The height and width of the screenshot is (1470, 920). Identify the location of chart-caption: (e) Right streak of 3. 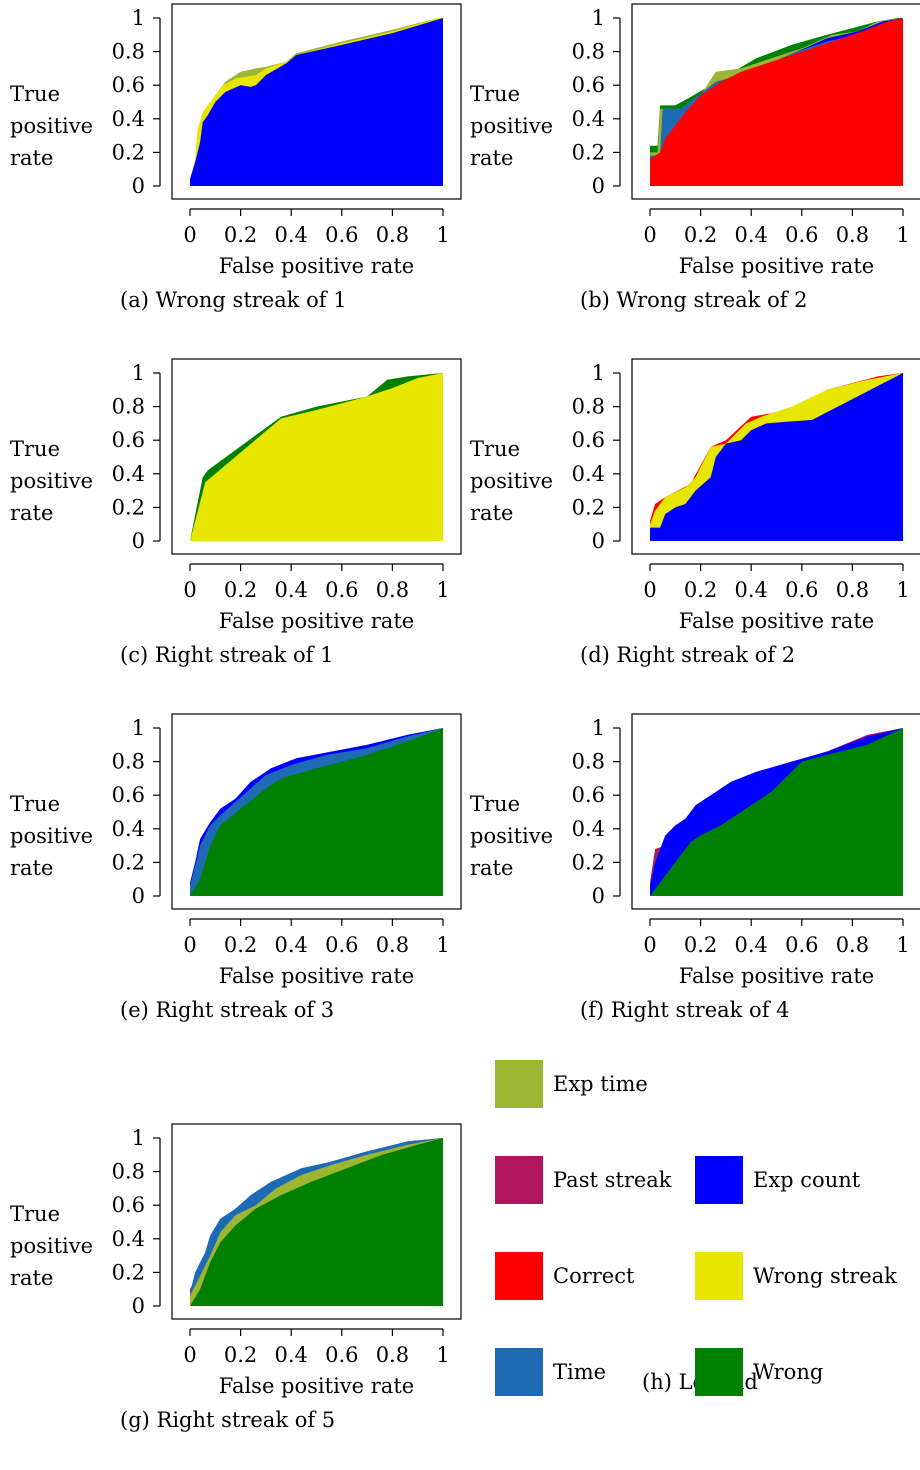
(227, 1010).